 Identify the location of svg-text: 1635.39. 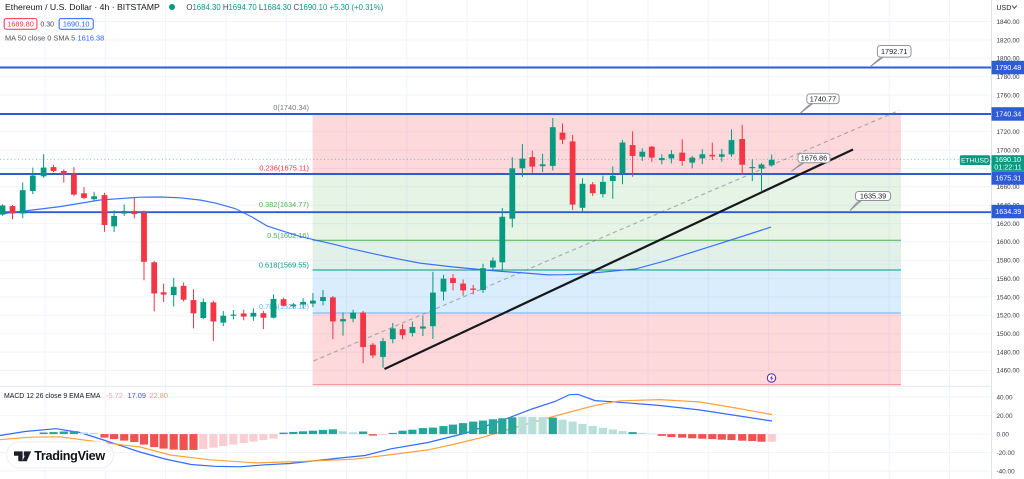
(873, 196).